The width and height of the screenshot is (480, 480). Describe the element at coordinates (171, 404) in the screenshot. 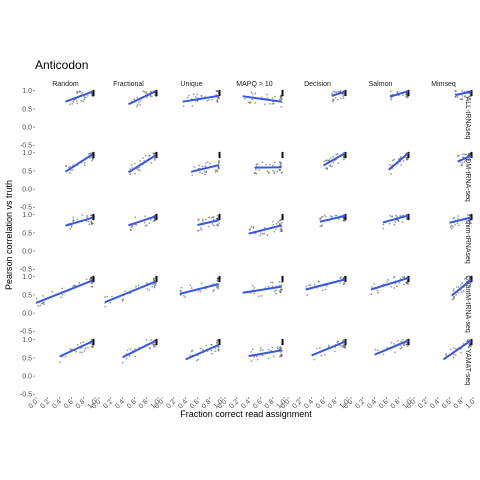

I see `x-tick-label: 0.2` at that location.